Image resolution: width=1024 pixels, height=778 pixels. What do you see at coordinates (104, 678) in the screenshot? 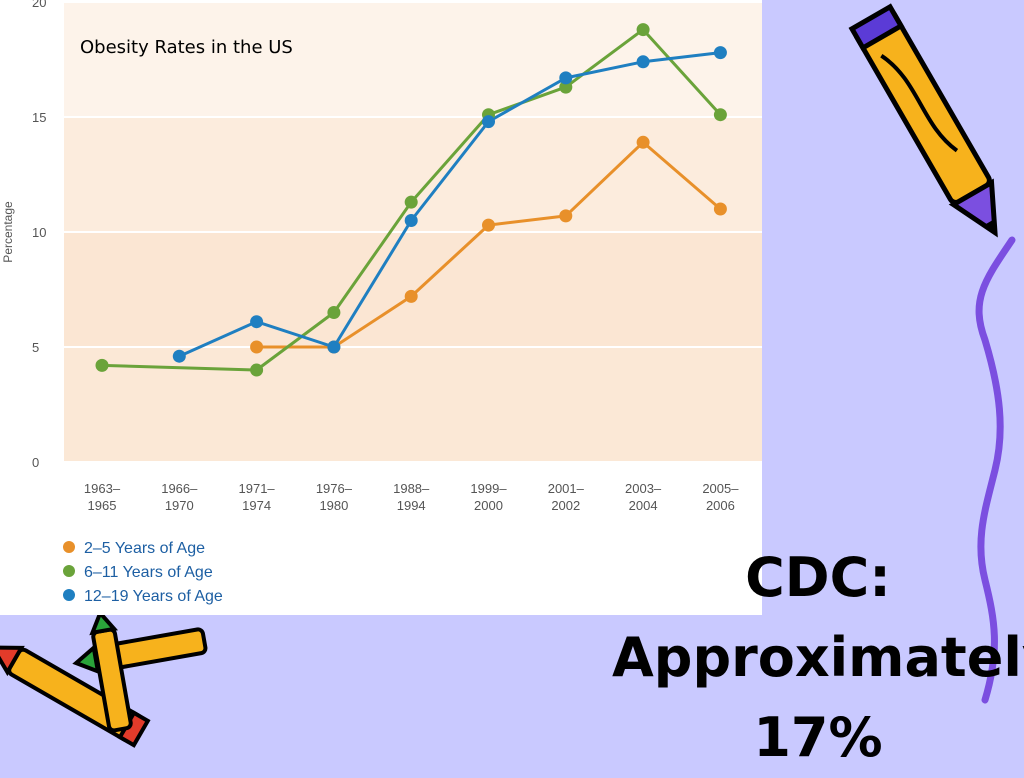
I see `crossed-pencils-icon` at bounding box center [104, 678].